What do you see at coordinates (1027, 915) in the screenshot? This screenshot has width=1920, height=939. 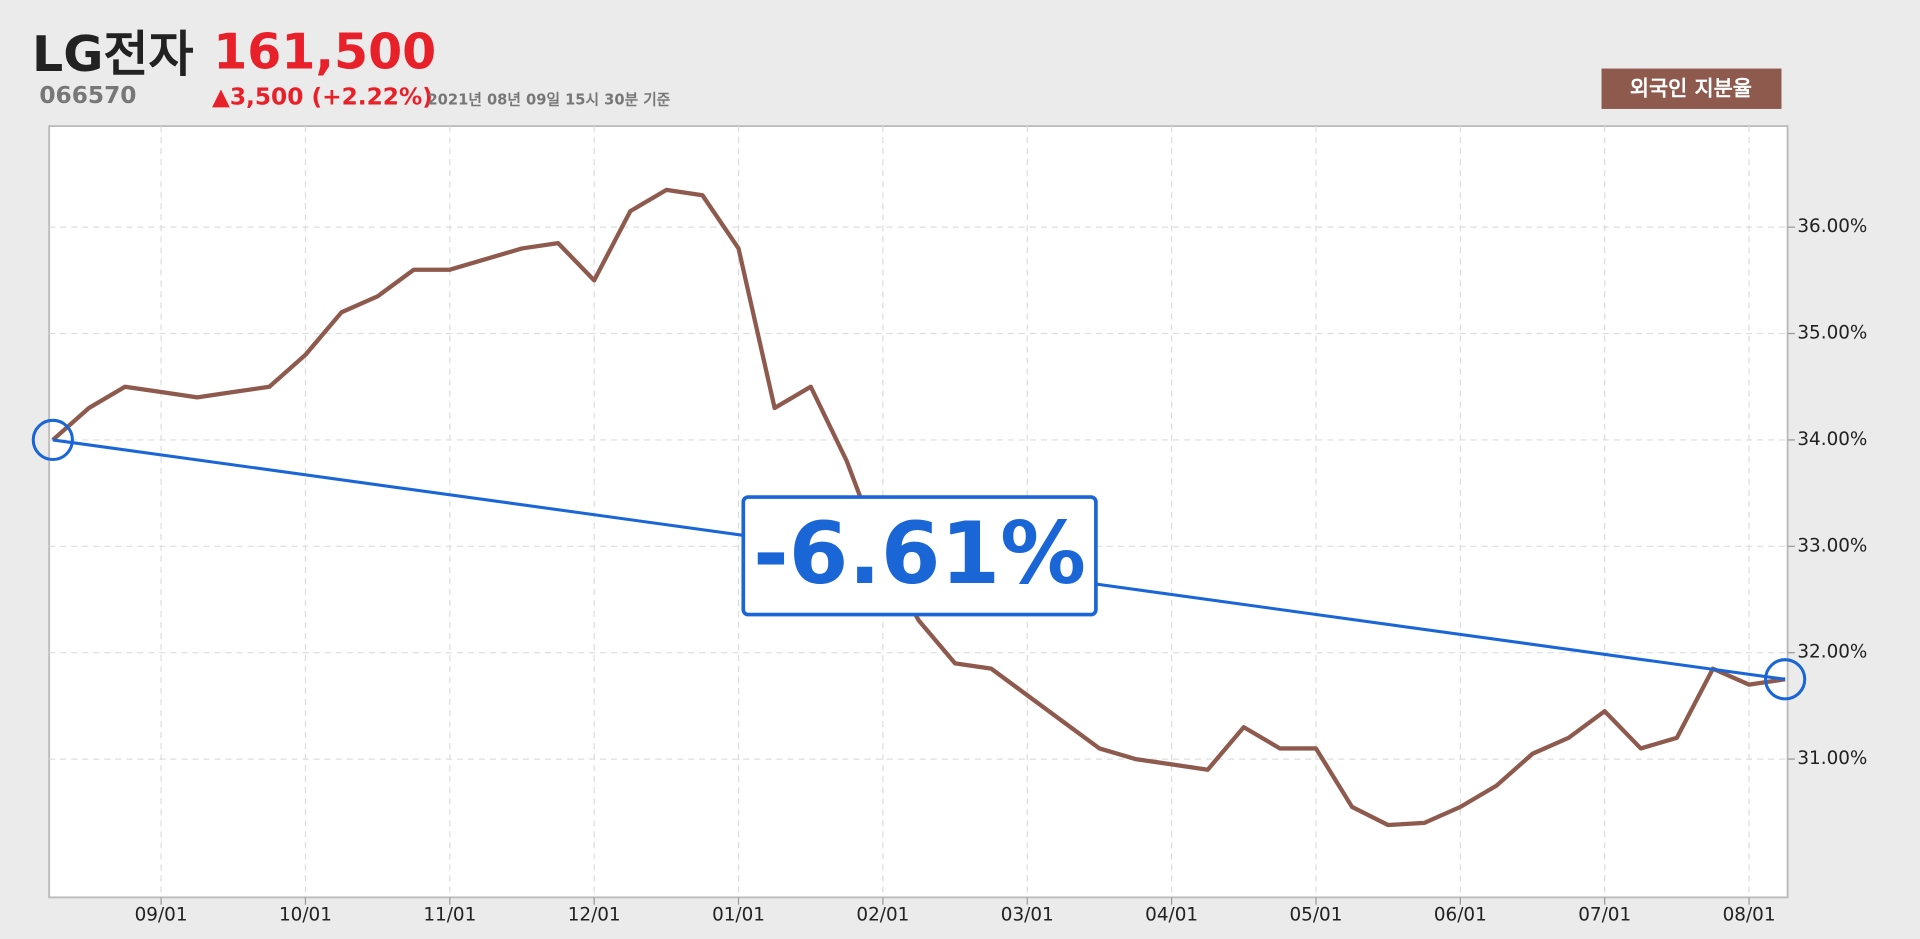 I see `x-tick-label: 03/01` at bounding box center [1027, 915].